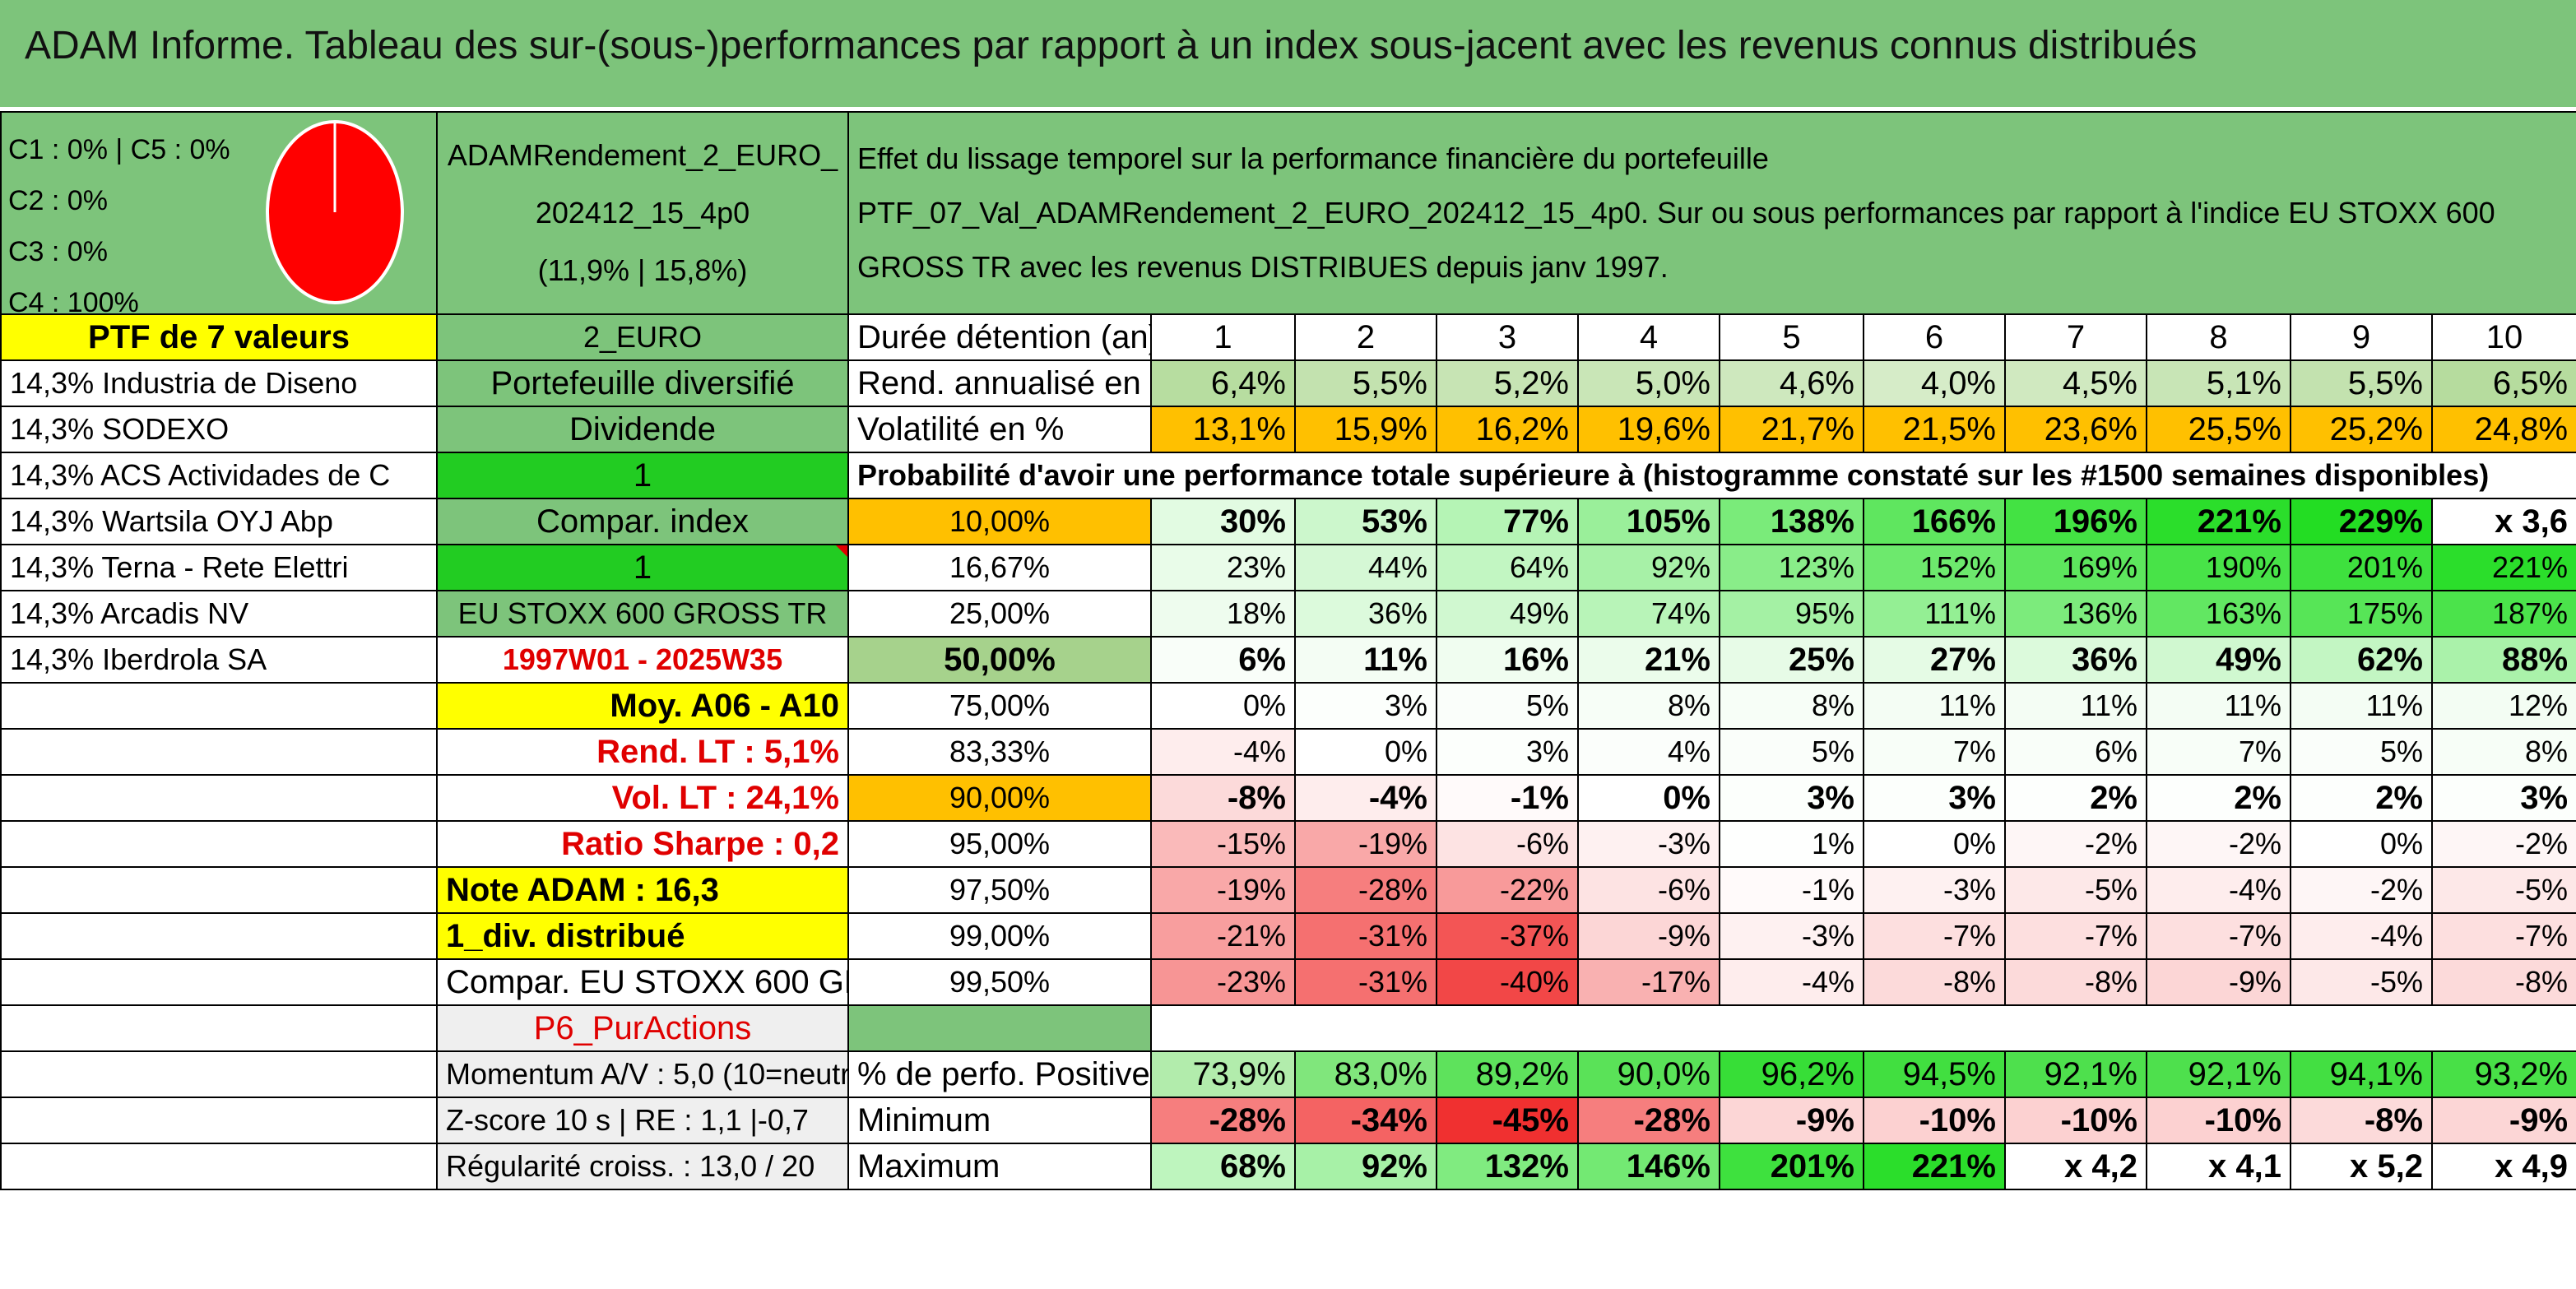 This screenshot has width=2576, height=1289. What do you see at coordinates (1792, 567) in the screenshot?
I see `quantile-value: 123%` at bounding box center [1792, 567].